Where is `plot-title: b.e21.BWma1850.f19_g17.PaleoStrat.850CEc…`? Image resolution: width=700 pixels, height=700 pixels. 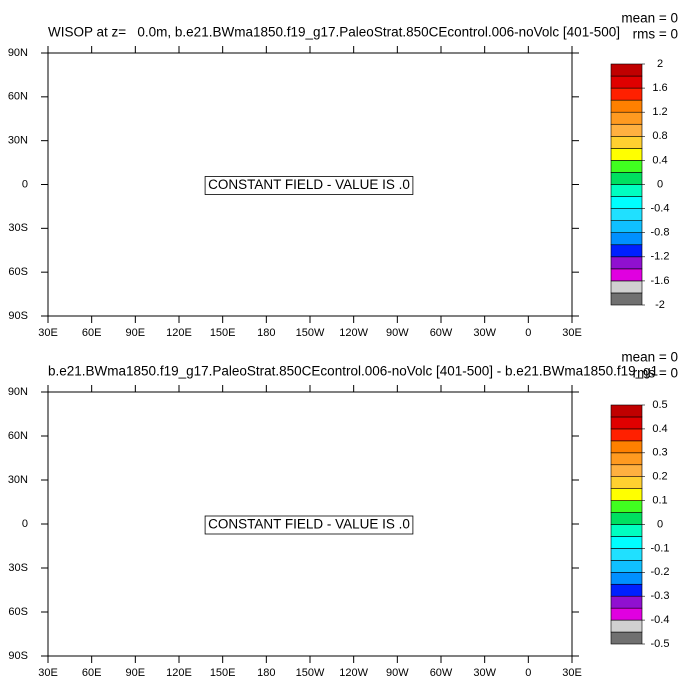
plot-title: b.e21.BWma1850.f19_g17.PaleoStrat.850CEc… is located at coordinates (353, 371).